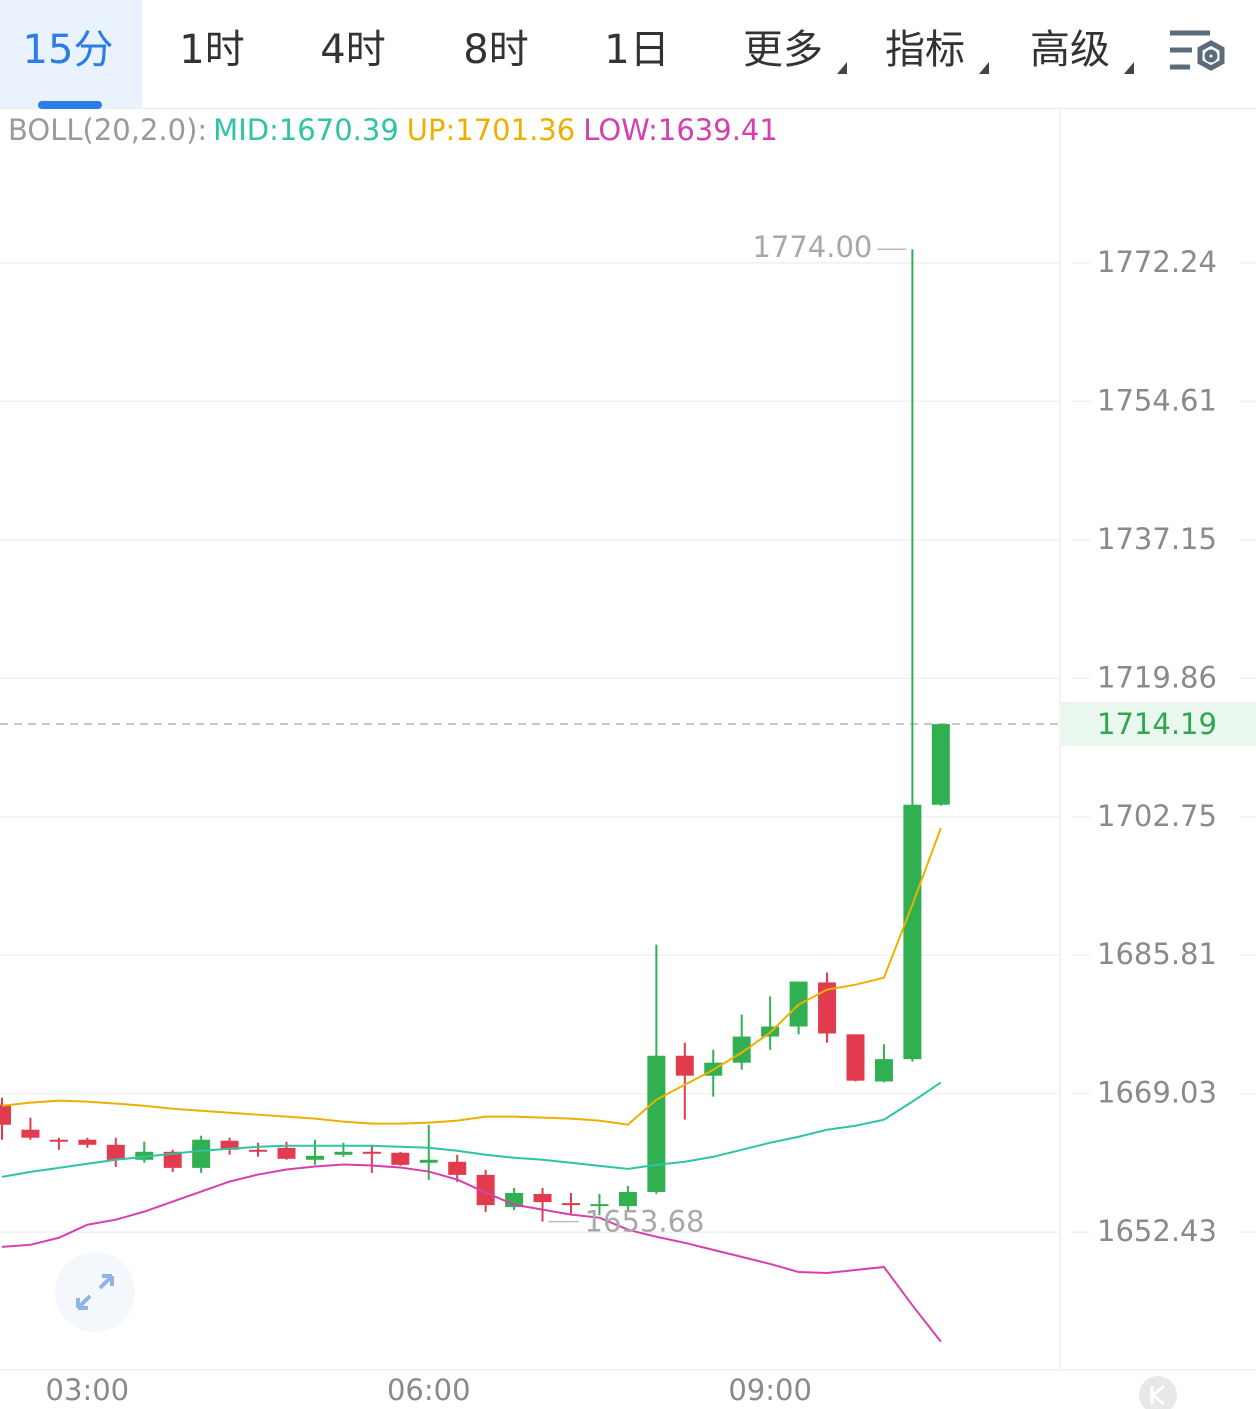  I want to click on tab: 1日, so click(636, 50).